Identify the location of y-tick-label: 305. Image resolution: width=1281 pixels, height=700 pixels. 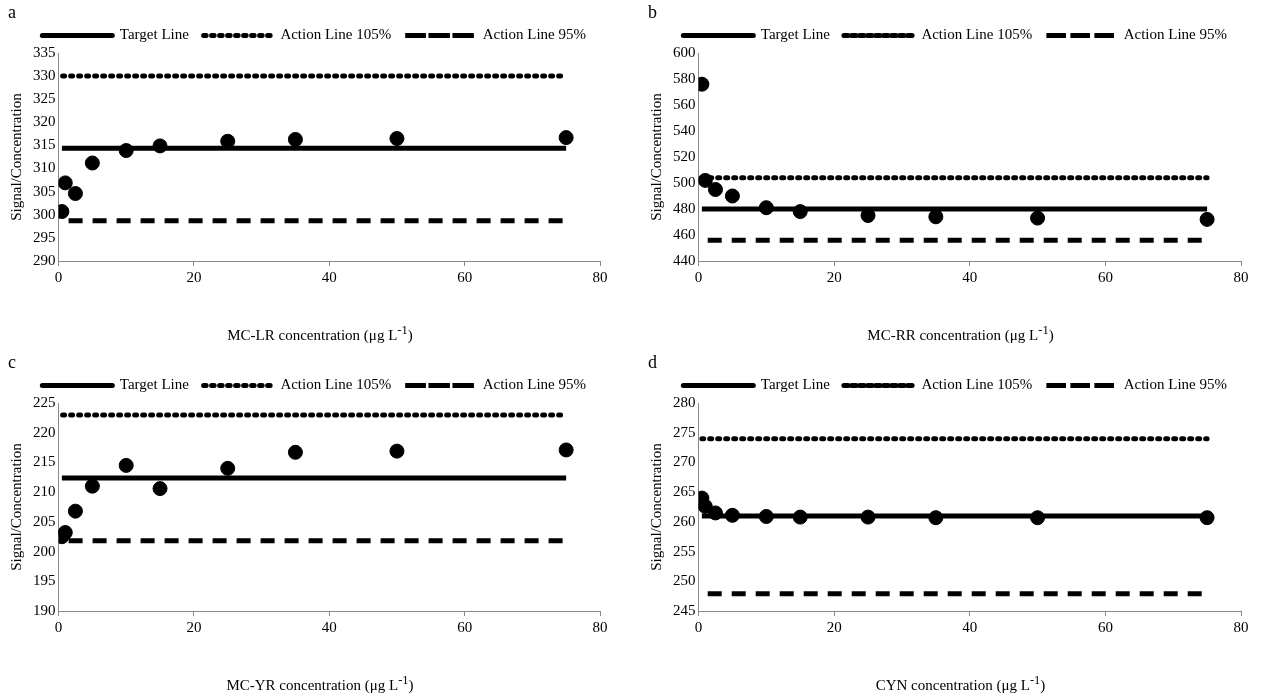
(44, 190).